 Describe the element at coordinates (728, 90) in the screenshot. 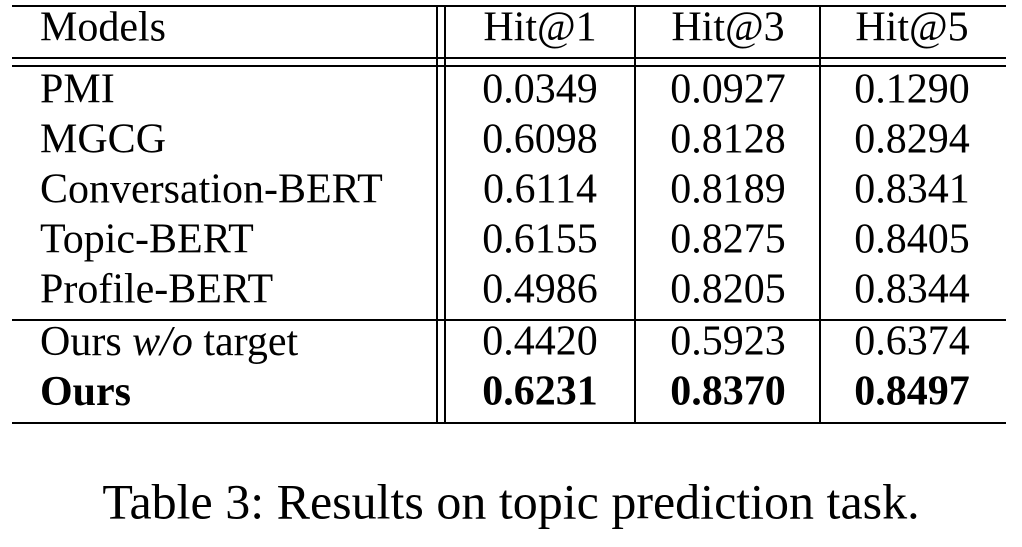

I see `cell-value: 0.0927` at that location.